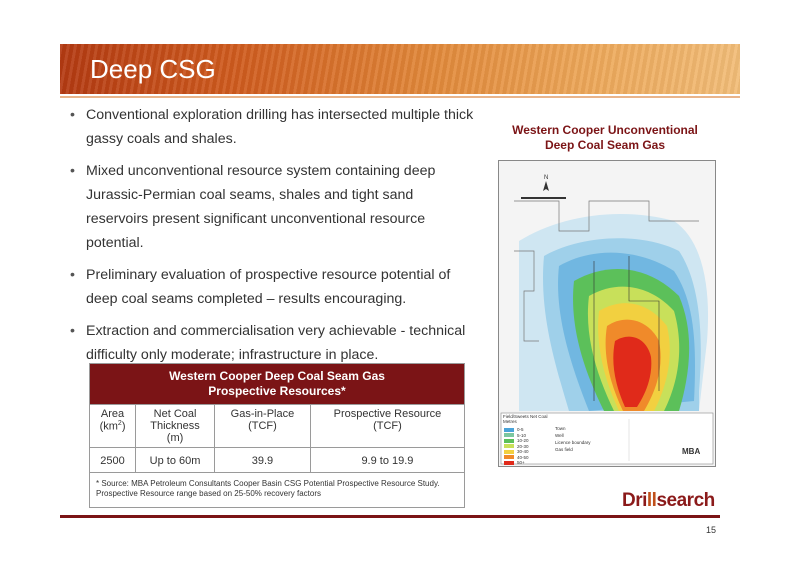 This screenshot has width=800, height=565. What do you see at coordinates (546, 178) in the screenshot?
I see `svg-text: N` at bounding box center [546, 178].